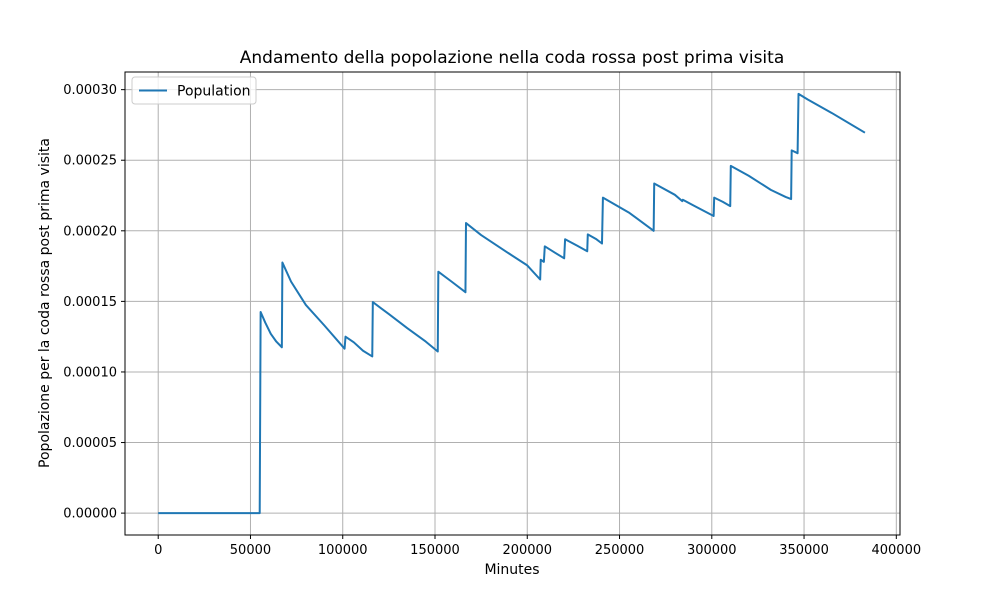  Describe the element at coordinates (896, 550) in the screenshot. I see `x-tick-label: 400000` at that location.